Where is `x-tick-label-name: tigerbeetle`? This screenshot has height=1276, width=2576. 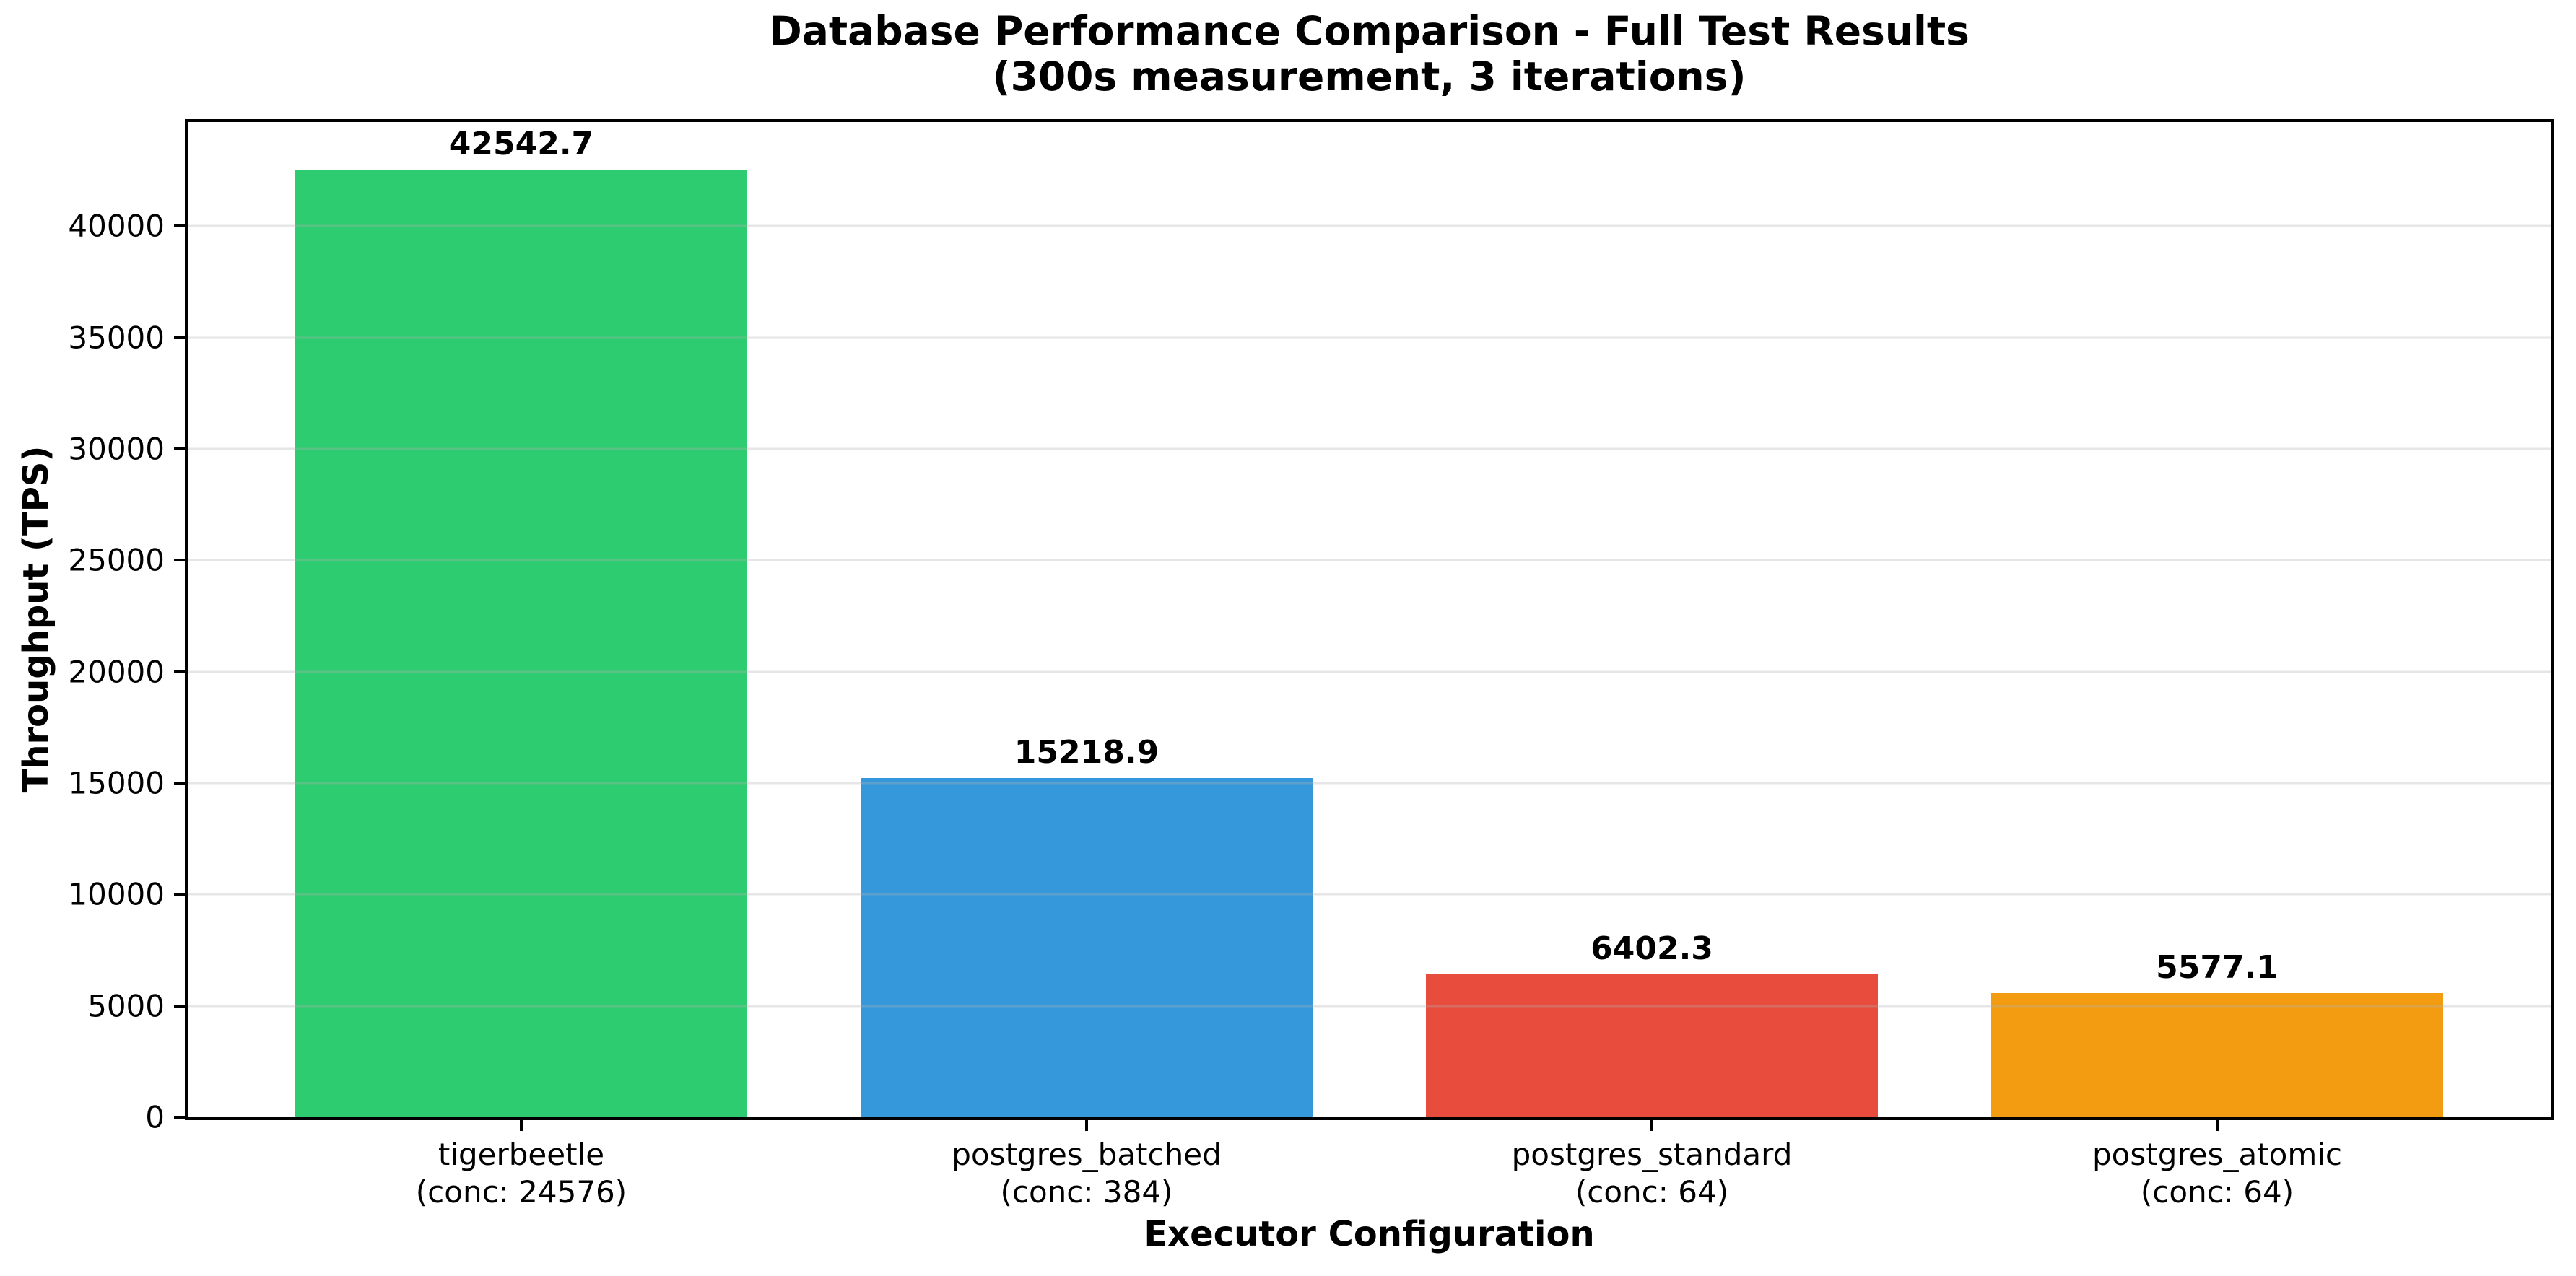 x-tick-label-name: tigerbeetle is located at coordinates (521, 1154).